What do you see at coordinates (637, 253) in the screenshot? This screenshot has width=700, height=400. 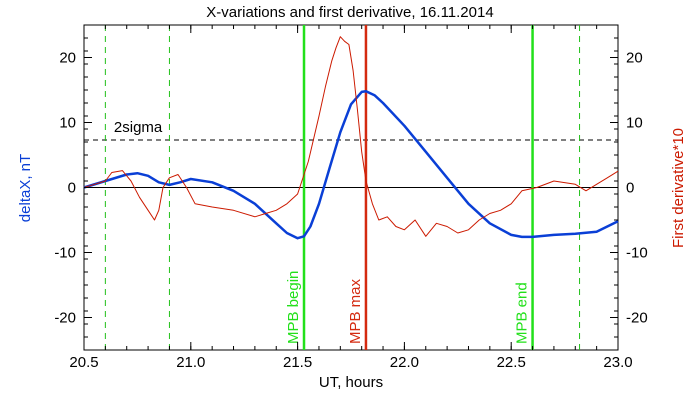 I see `y-tick-label-right: -10` at bounding box center [637, 253].